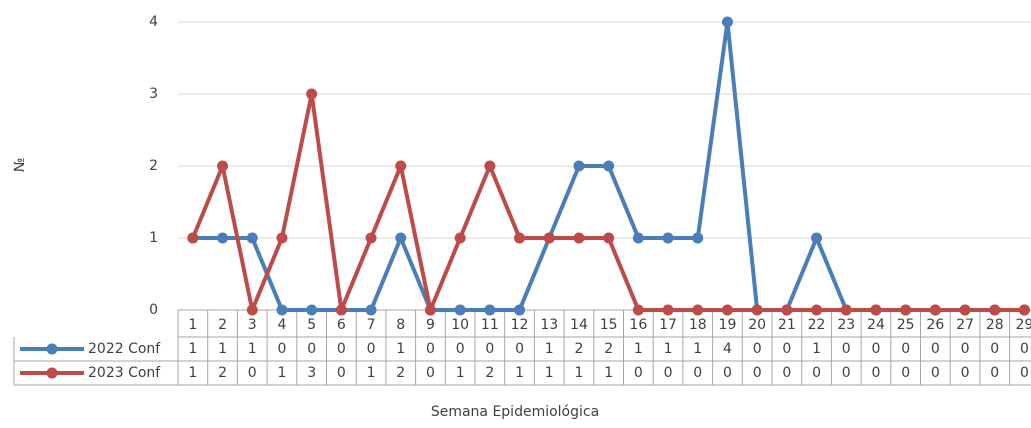  I want to click on x-tick-label: 8, so click(400, 325).